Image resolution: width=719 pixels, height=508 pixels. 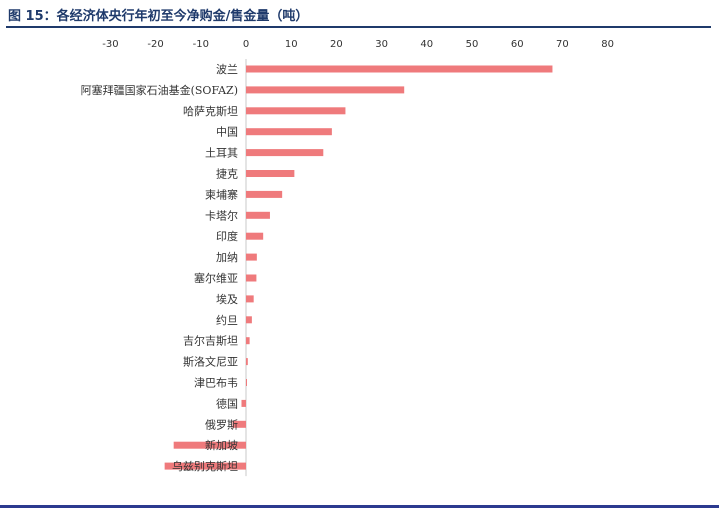 I want to click on category-label: 捷克, so click(x=227, y=174).